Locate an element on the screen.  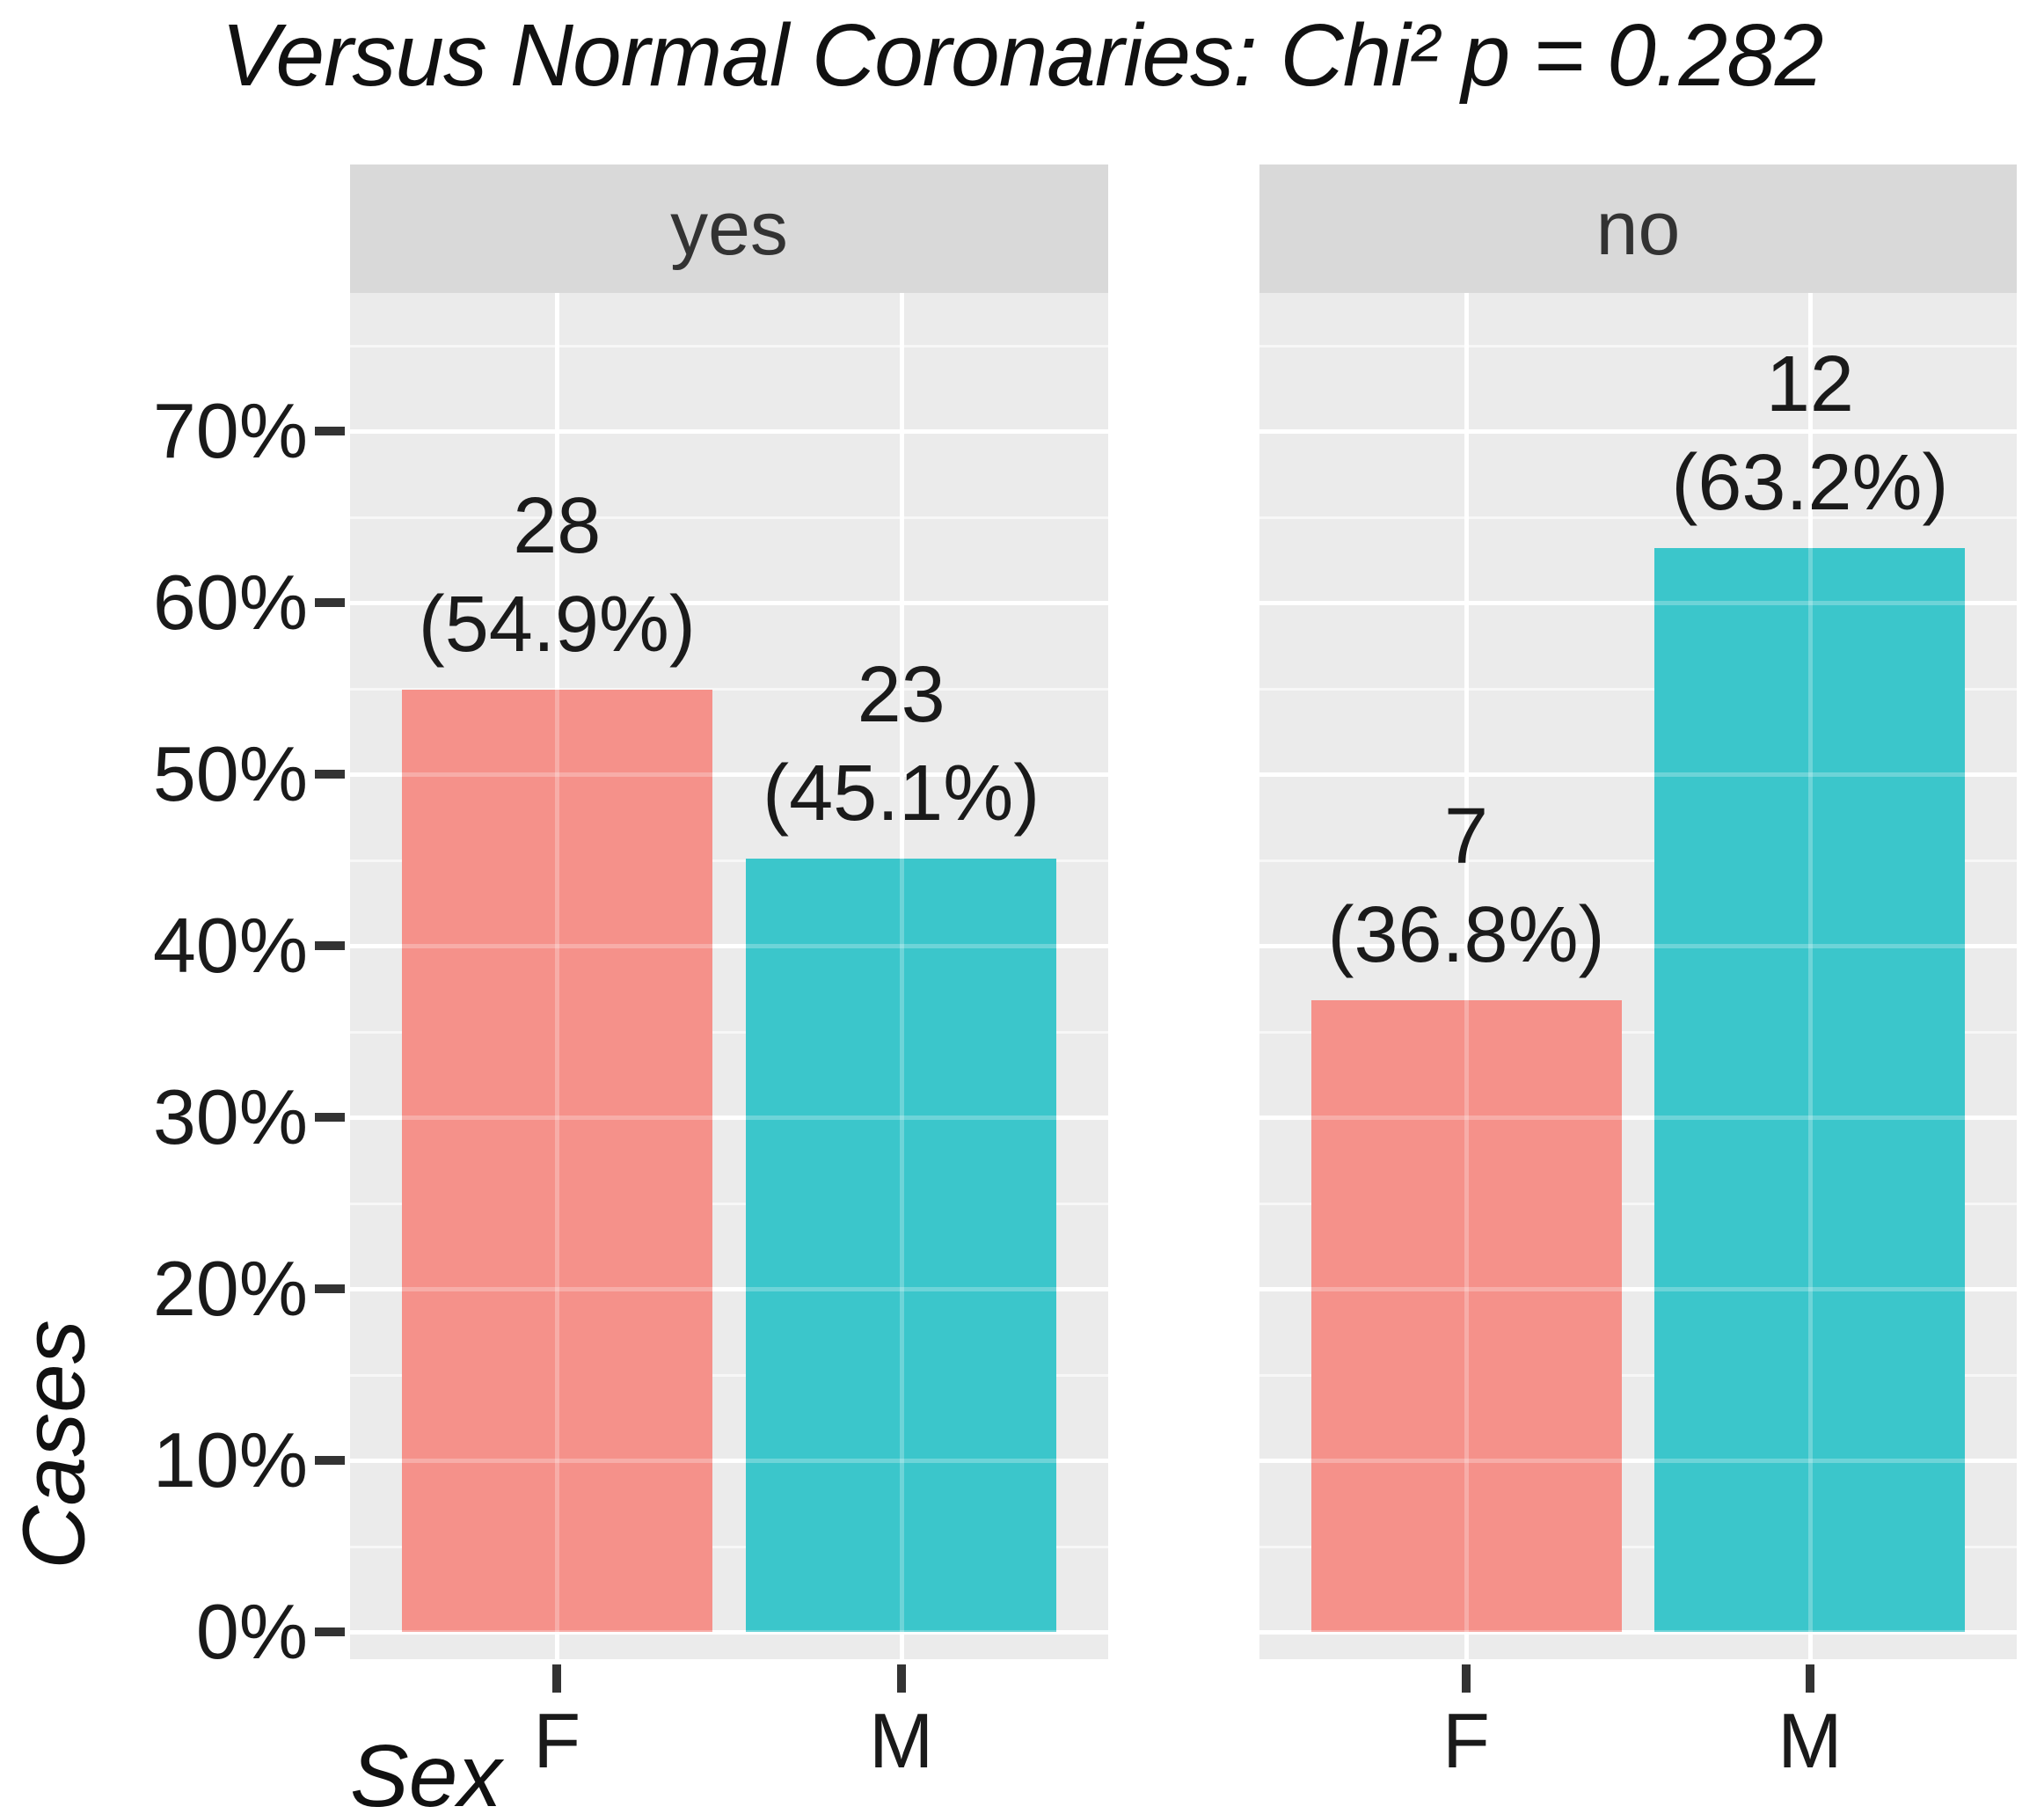
bar-value-label: 23 (45.1%) is located at coordinates (901, 744).